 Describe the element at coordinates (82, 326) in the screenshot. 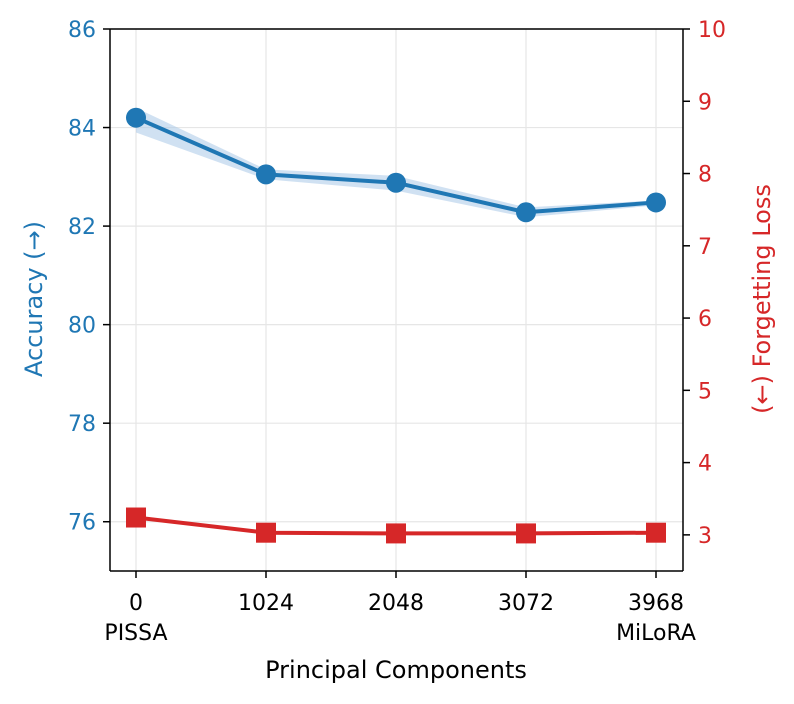

I see `left-tick-label-2: 80` at that location.